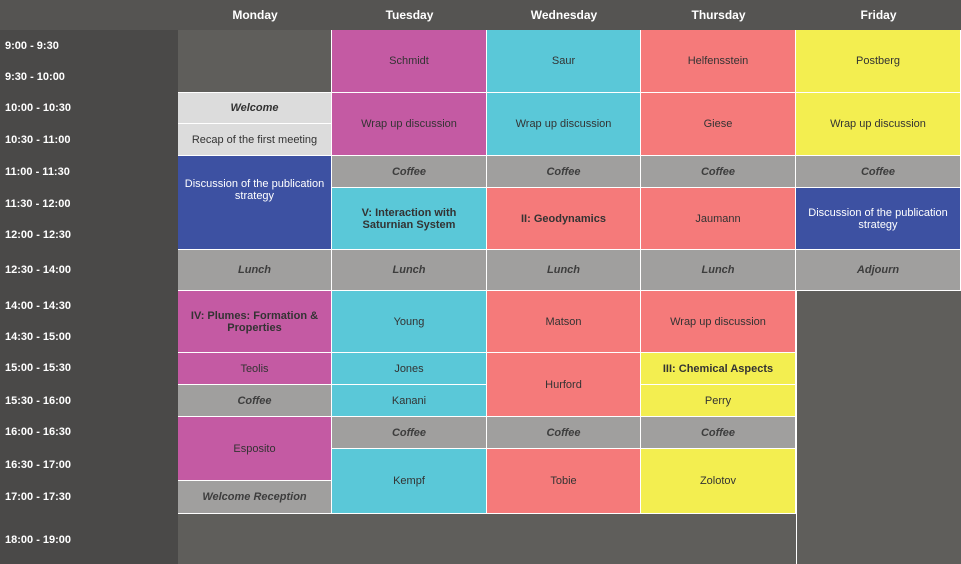 The width and height of the screenshot is (961, 564). What do you see at coordinates (718, 219) in the screenshot?
I see `thursday-jaumann: Jaumann` at bounding box center [718, 219].